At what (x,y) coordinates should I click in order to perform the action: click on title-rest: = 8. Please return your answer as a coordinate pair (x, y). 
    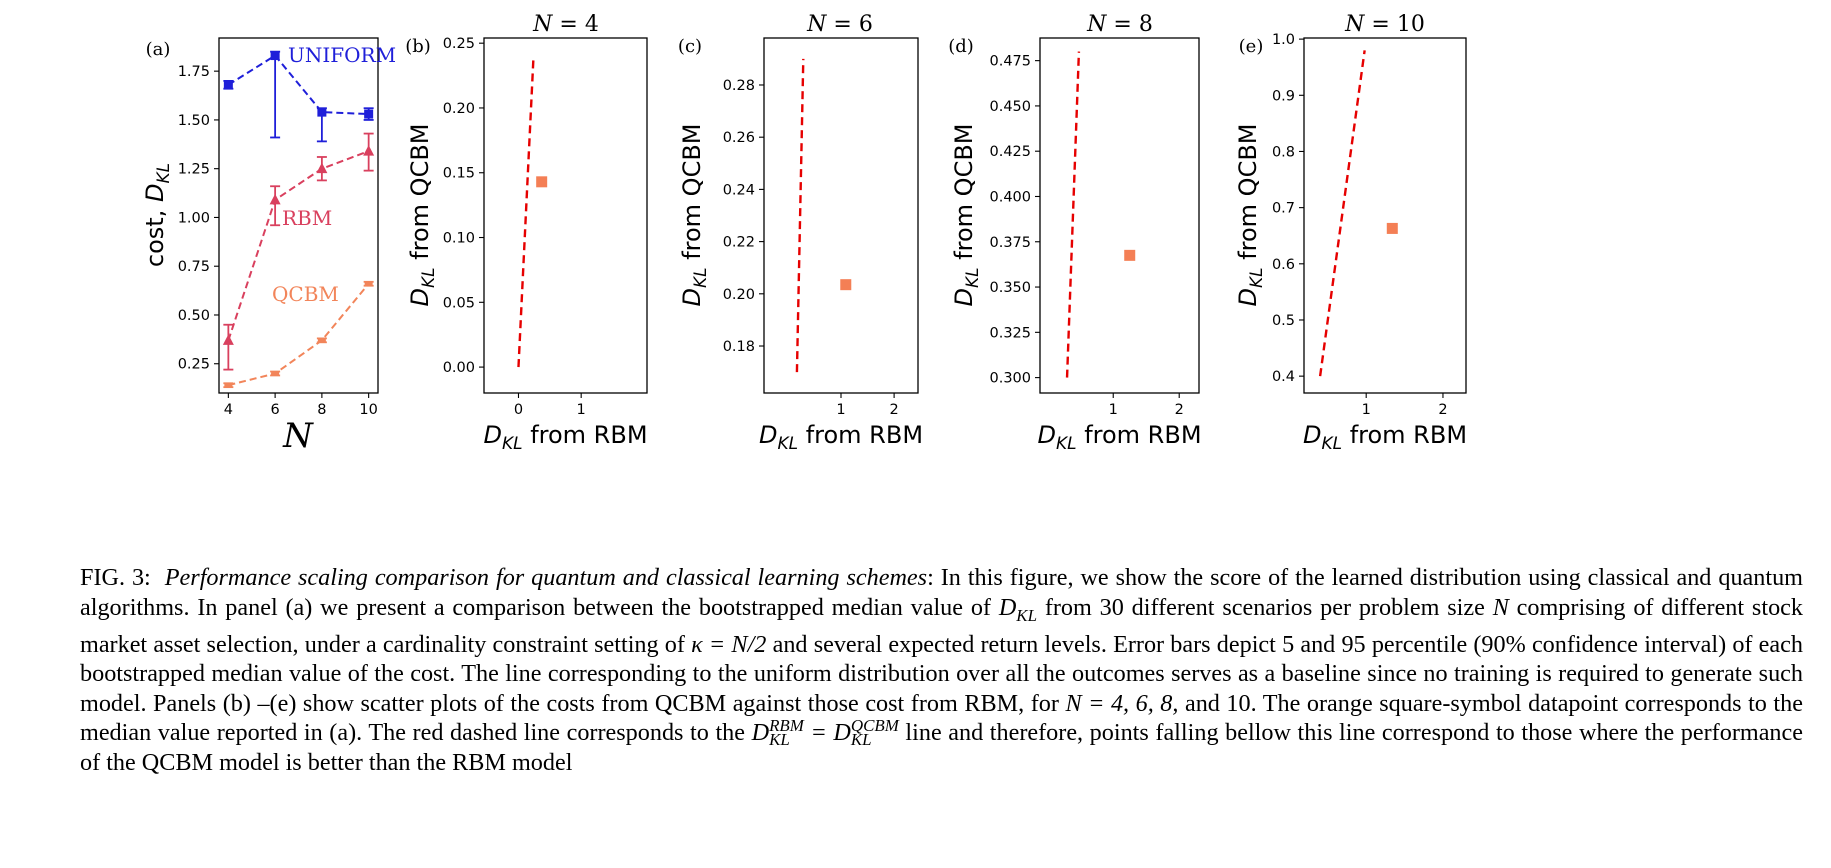
    Looking at the image, I should click on (1129, 24).